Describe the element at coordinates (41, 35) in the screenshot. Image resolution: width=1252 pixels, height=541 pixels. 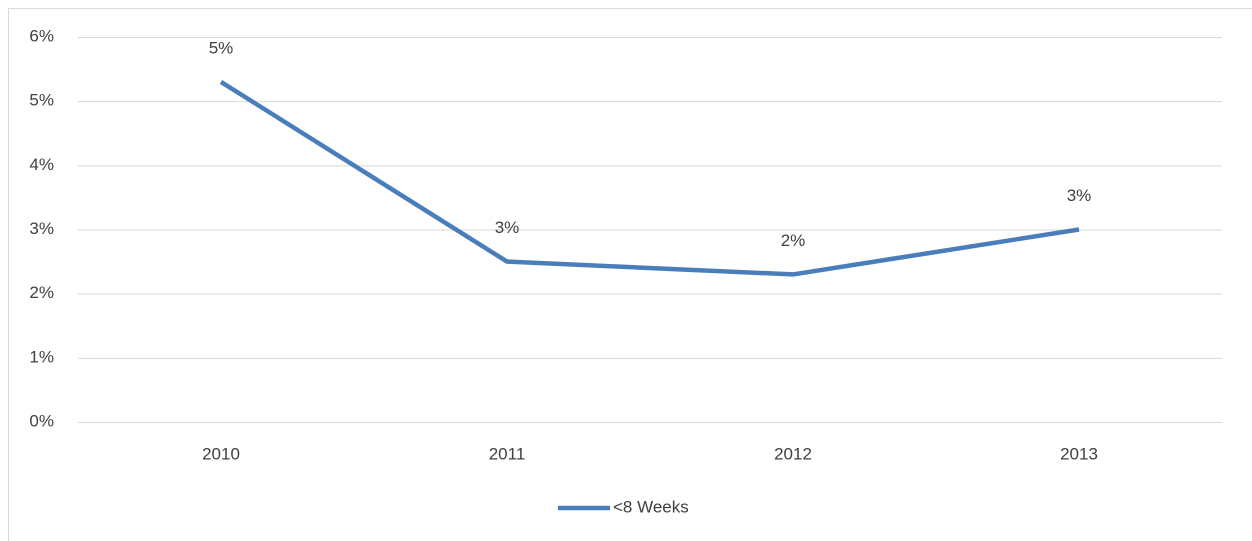
I see `y-tick-label: 6%` at that location.